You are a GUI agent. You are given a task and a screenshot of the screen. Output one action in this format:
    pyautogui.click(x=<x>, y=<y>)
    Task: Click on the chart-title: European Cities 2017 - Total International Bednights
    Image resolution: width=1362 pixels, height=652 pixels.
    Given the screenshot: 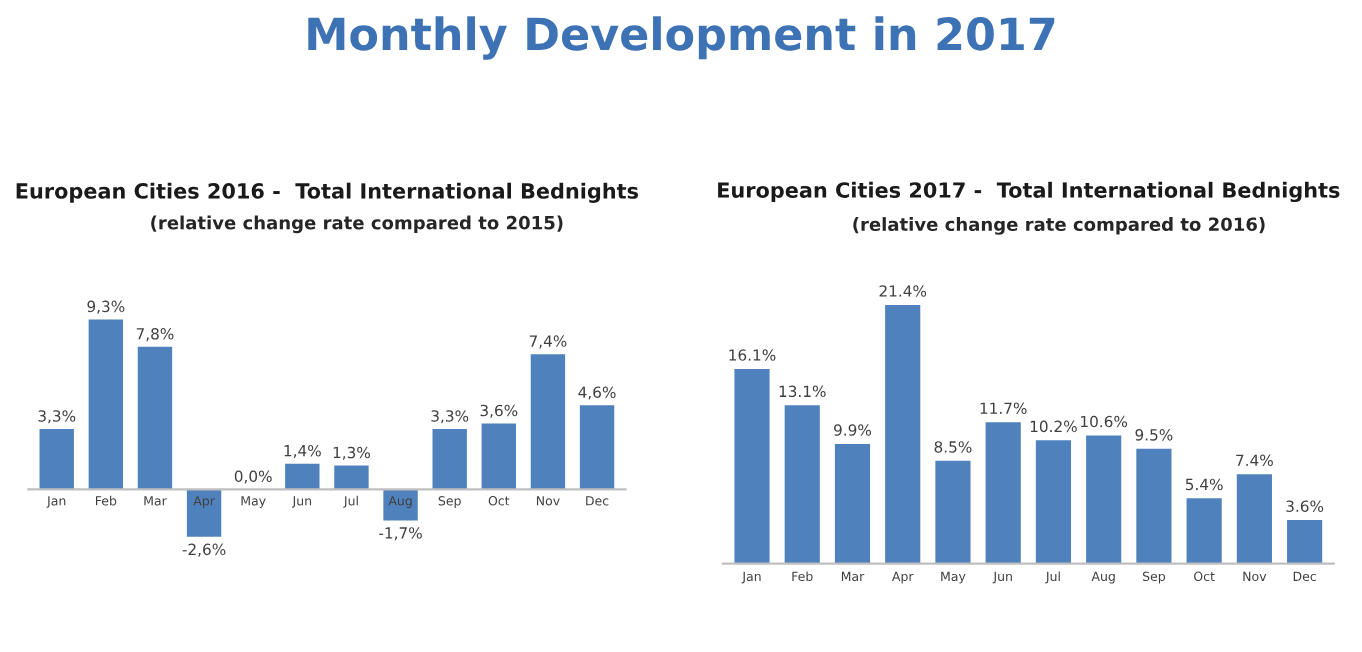 What is the action you would take?
    pyautogui.click(x=1029, y=192)
    